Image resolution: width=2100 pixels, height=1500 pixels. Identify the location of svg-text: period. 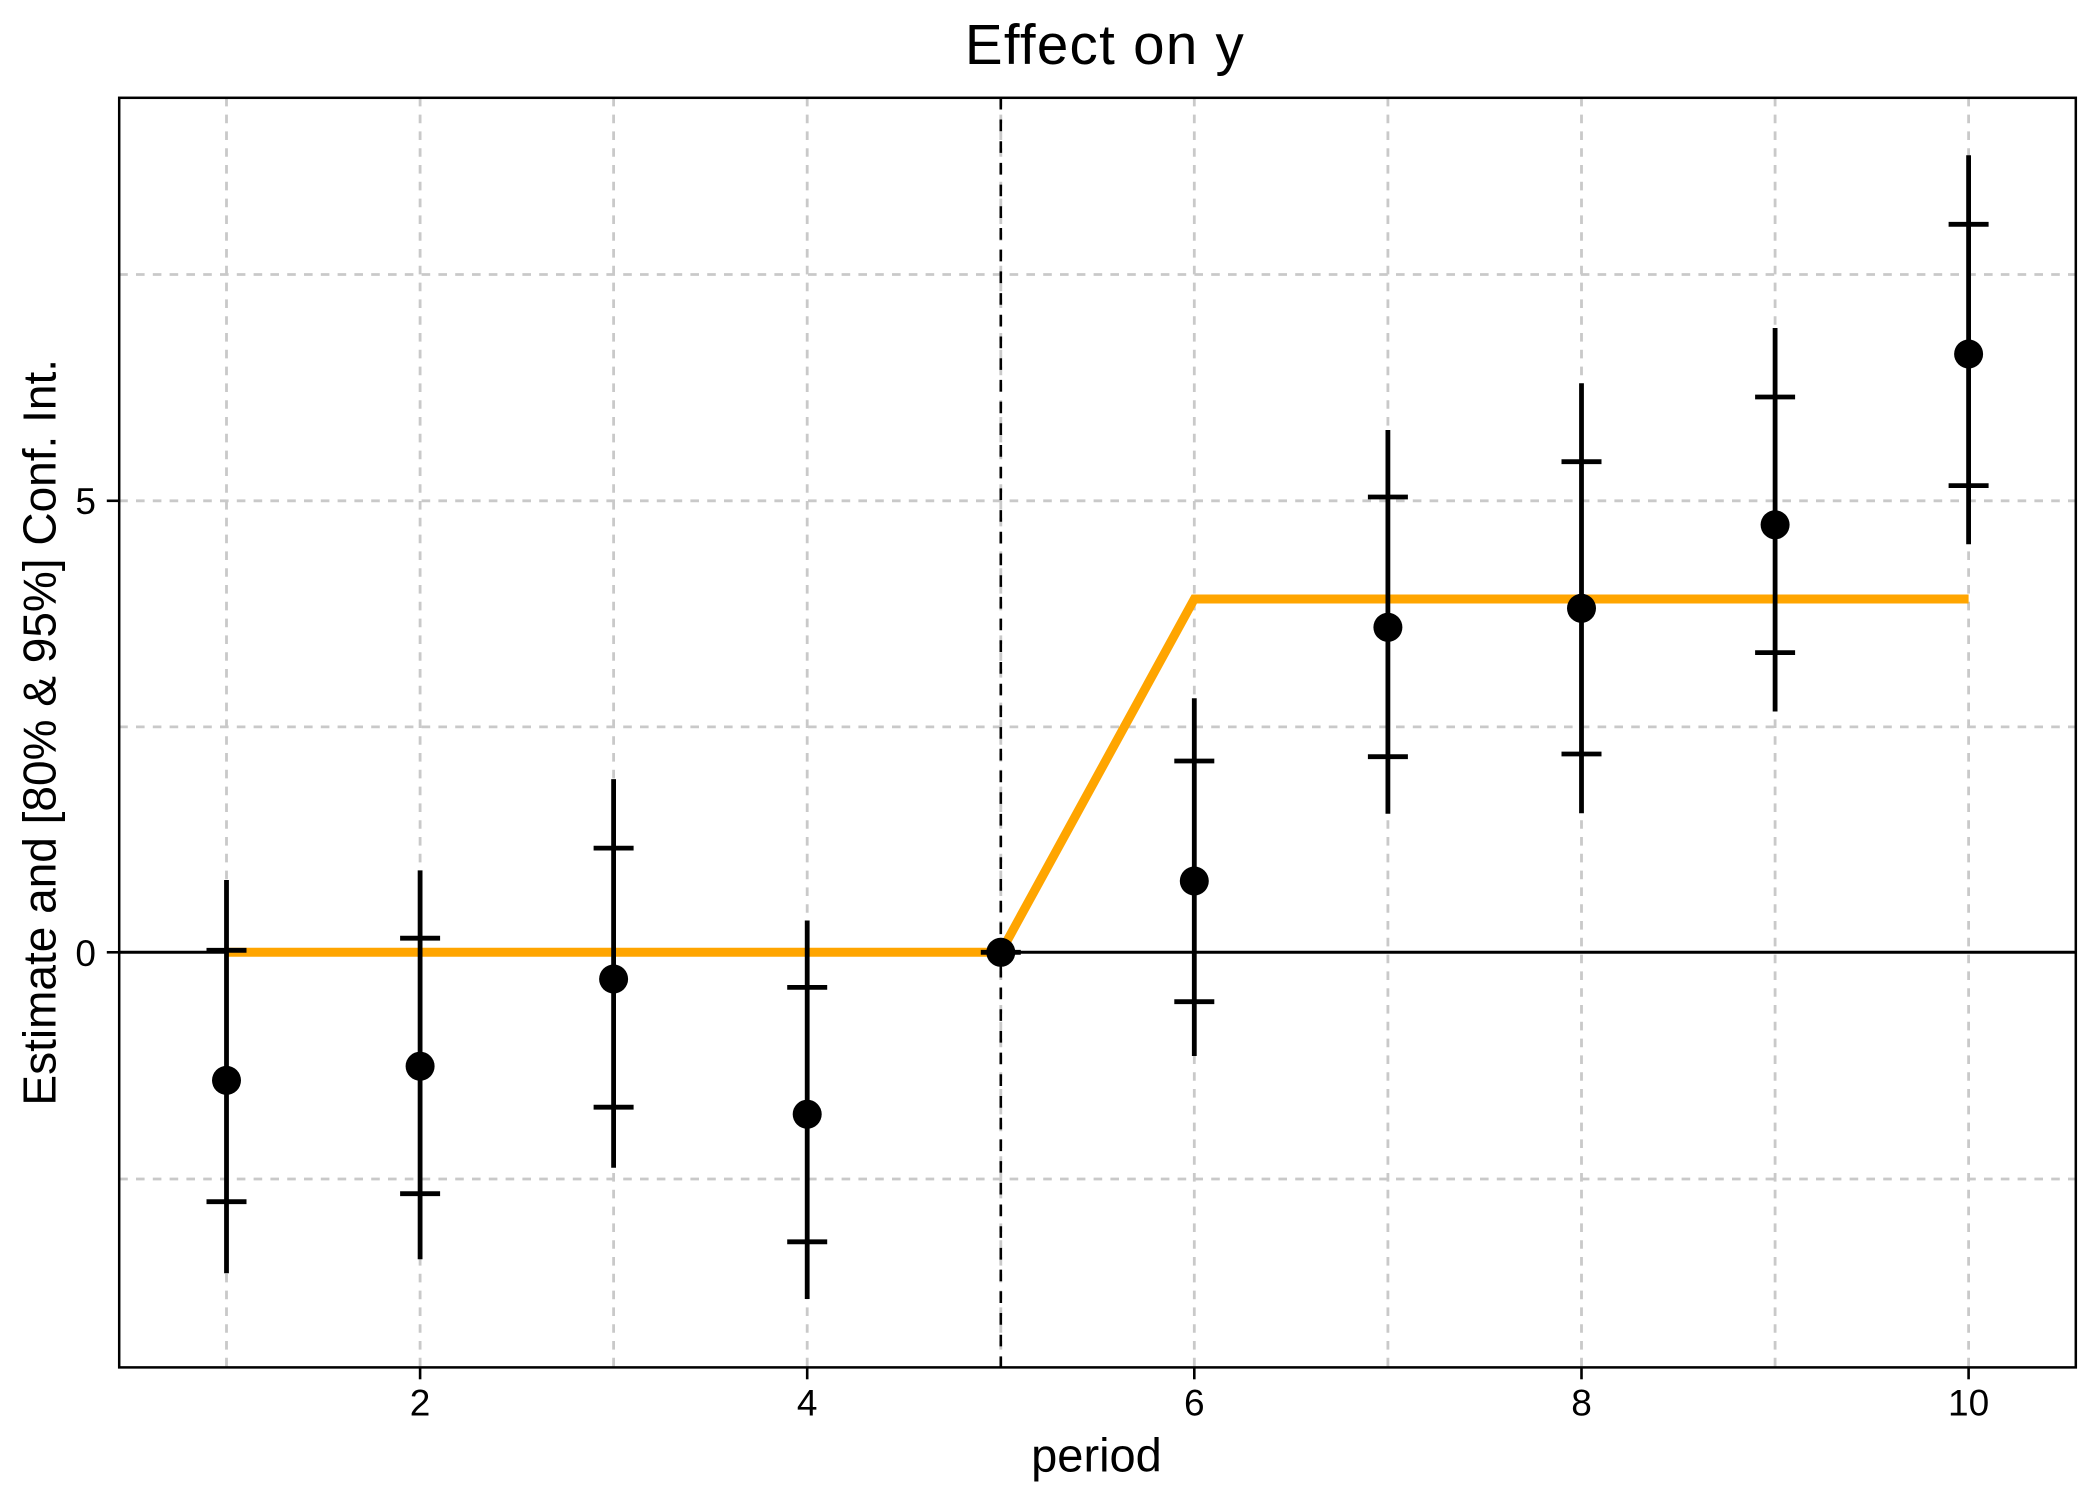
(1096, 1455).